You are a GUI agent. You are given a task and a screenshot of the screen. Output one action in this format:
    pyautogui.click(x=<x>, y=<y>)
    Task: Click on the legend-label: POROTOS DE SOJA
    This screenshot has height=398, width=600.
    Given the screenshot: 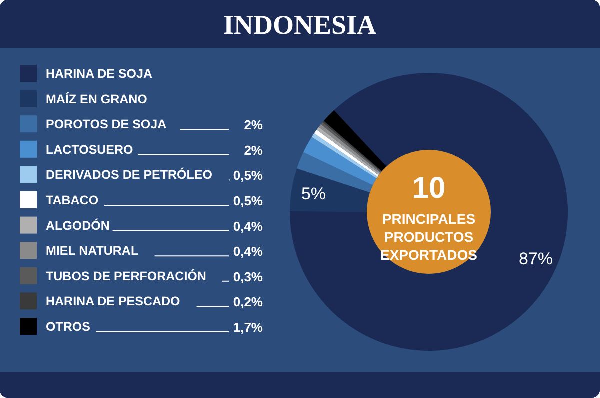 What is the action you would take?
    pyautogui.click(x=106, y=125)
    